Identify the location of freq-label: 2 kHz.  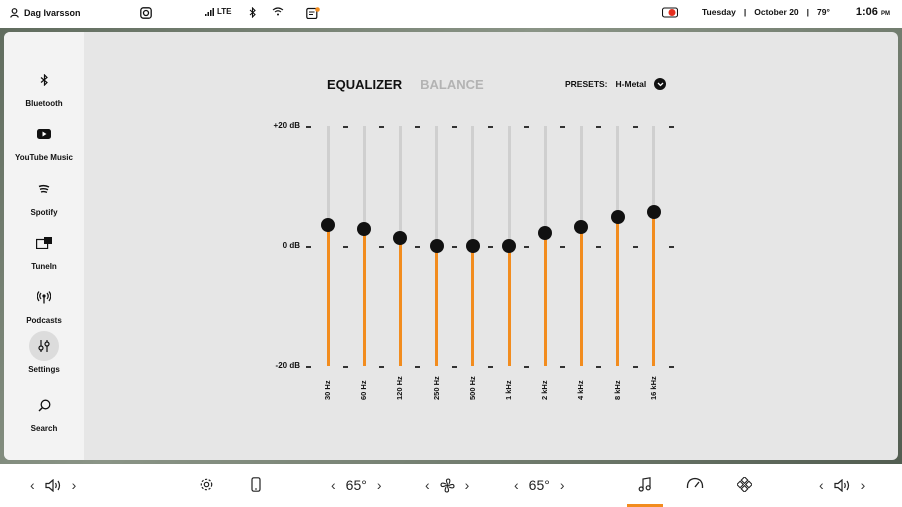
(545, 390).